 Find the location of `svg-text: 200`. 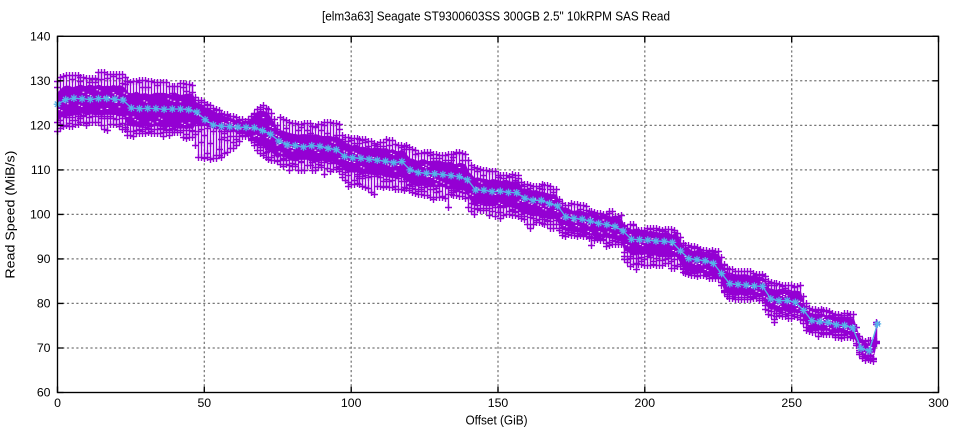

svg-text: 200 is located at coordinates (645, 403).